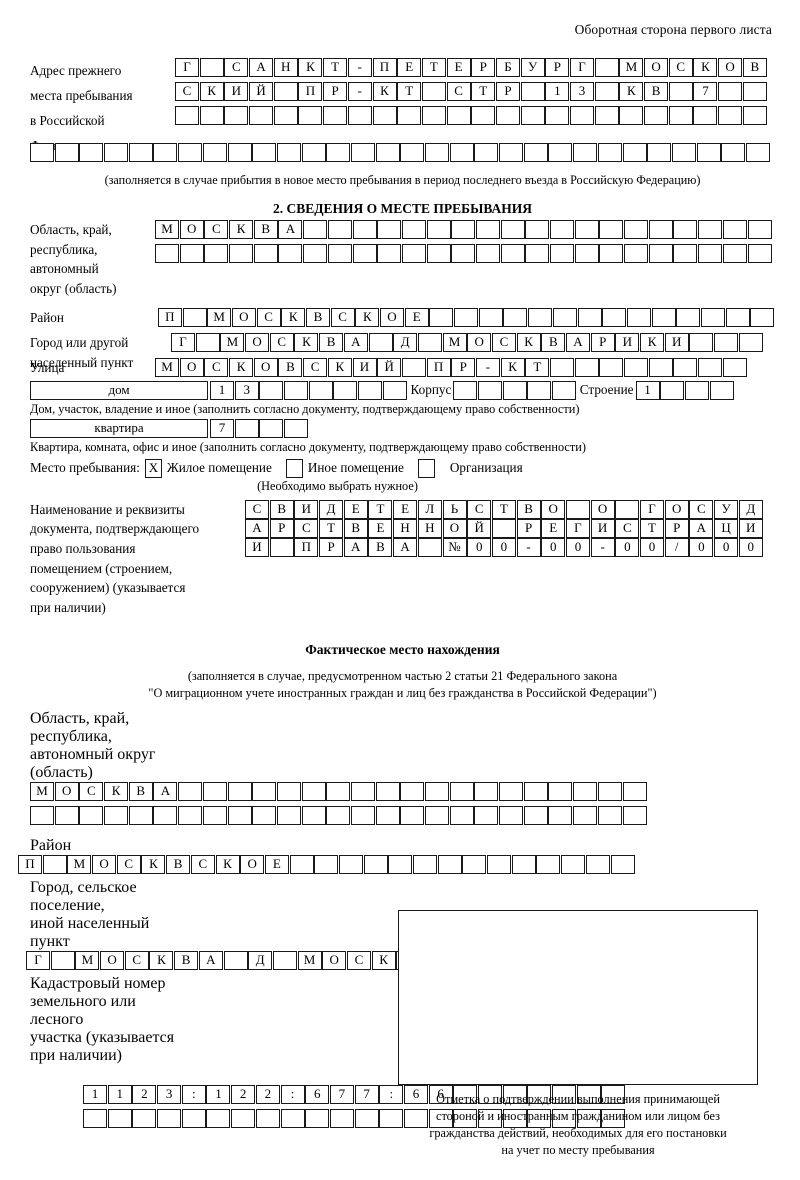 The image size is (800, 1180). I want to click on grid-cell: №, so click(454, 547).